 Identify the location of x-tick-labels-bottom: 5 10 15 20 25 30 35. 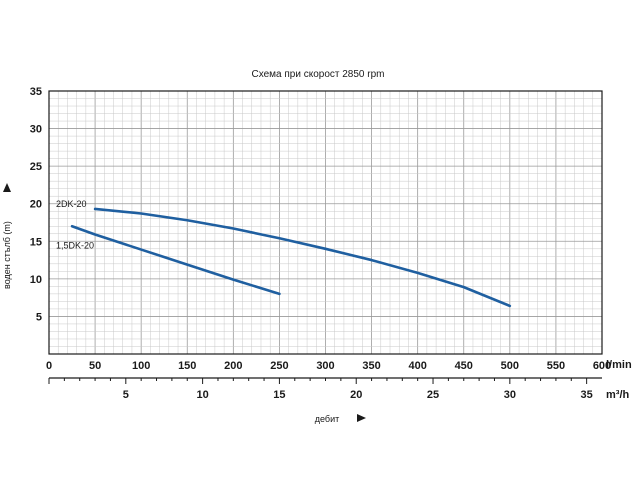
(358, 395).